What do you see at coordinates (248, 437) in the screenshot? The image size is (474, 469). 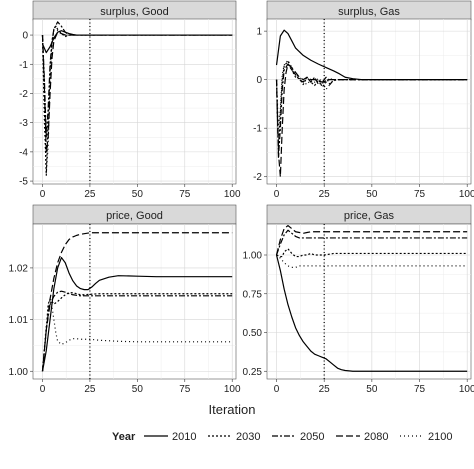 I see `legend-label-2030: 2030` at bounding box center [248, 437].